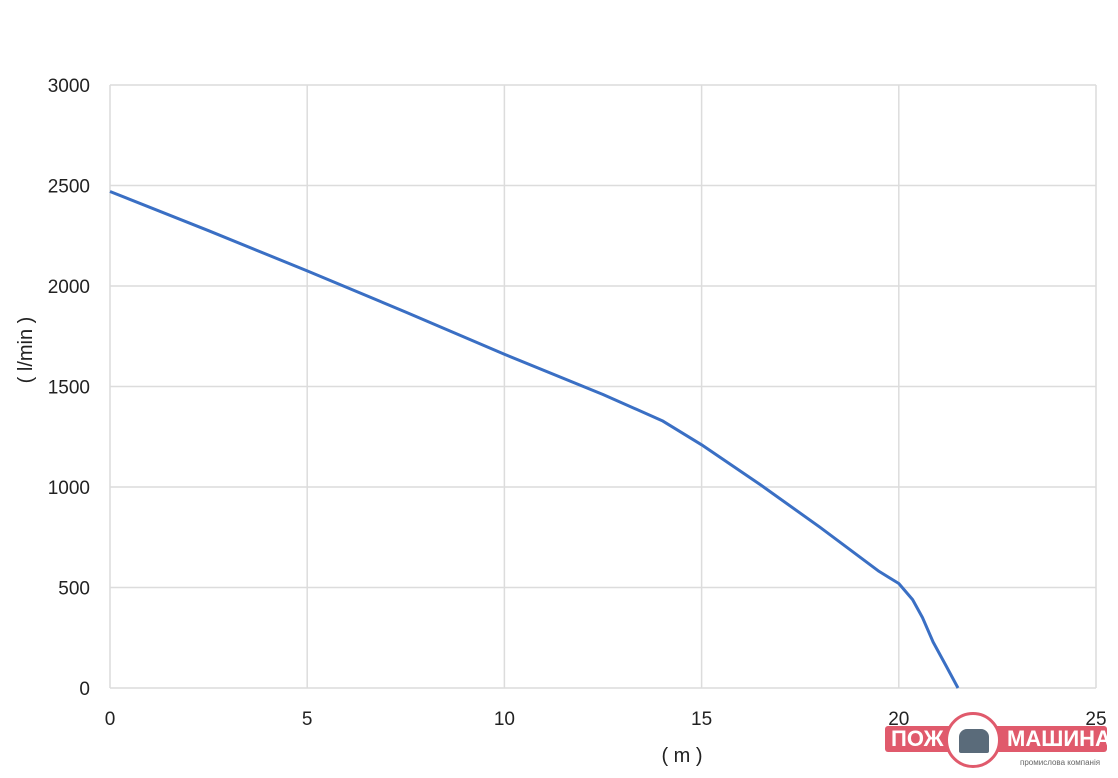 Image resolution: width=1118 pixels, height=778 pixels. What do you see at coordinates (26, 350) in the screenshot?
I see `y-axis-label: ( l/min )` at bounding box center [26, 350].